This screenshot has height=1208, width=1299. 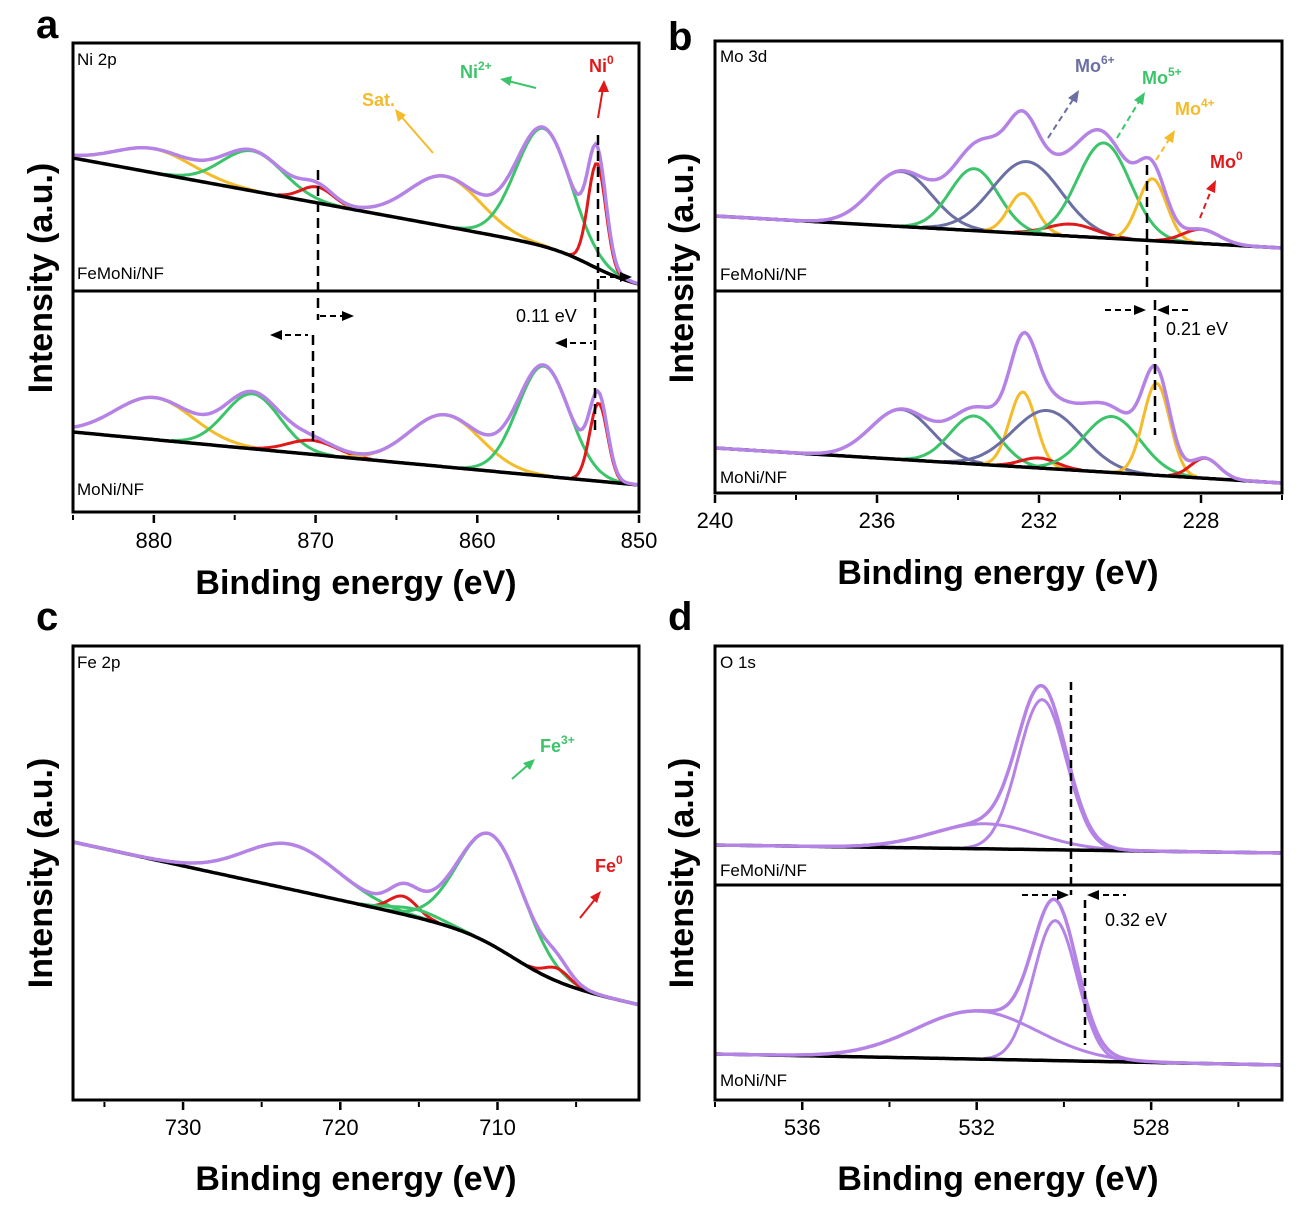 I want to click on component-peak-mo0a, so click(x=1039, y=464).